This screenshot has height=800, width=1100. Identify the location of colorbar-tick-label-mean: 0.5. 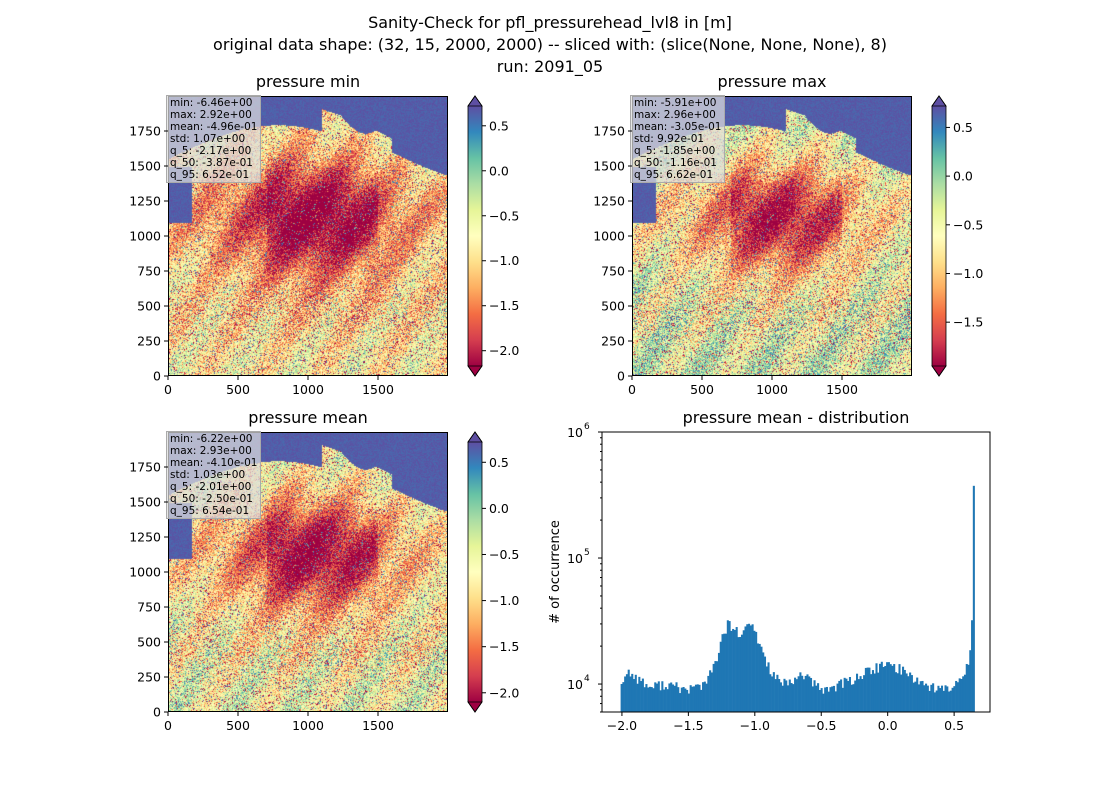
(499, 462).